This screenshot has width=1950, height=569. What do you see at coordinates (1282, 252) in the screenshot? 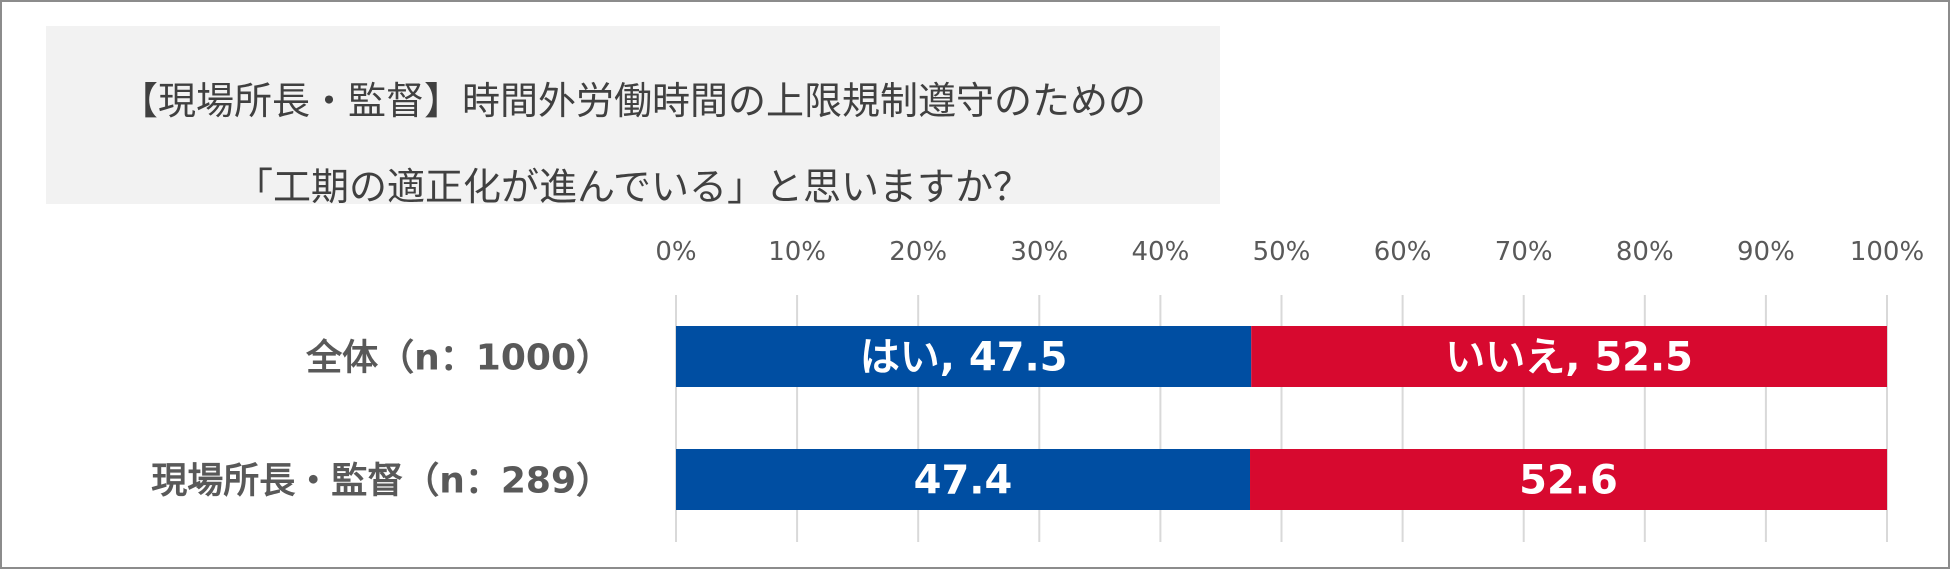
I see `x-tick-label-5: 50%` at bounding box center [1282, 252].